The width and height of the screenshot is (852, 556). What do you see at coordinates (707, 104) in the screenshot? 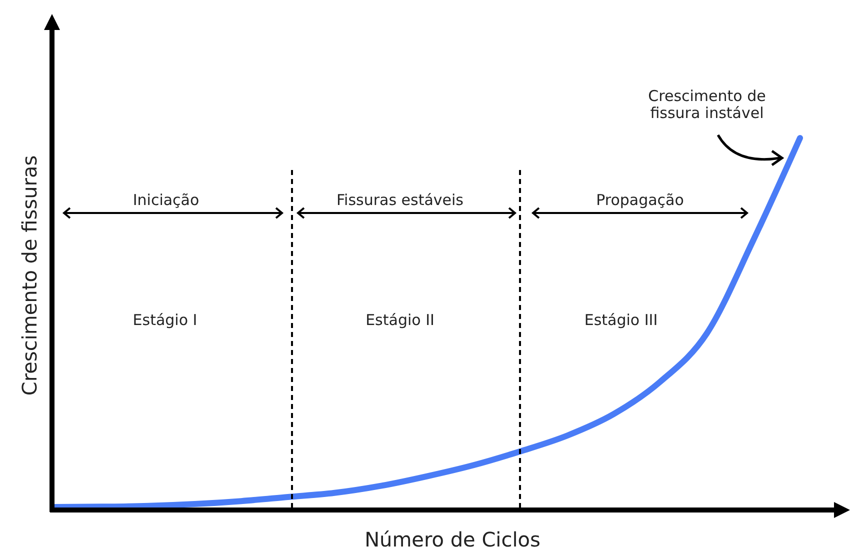
I see `text: Crescimento de fissura instável` at bounding box center [707, 104].